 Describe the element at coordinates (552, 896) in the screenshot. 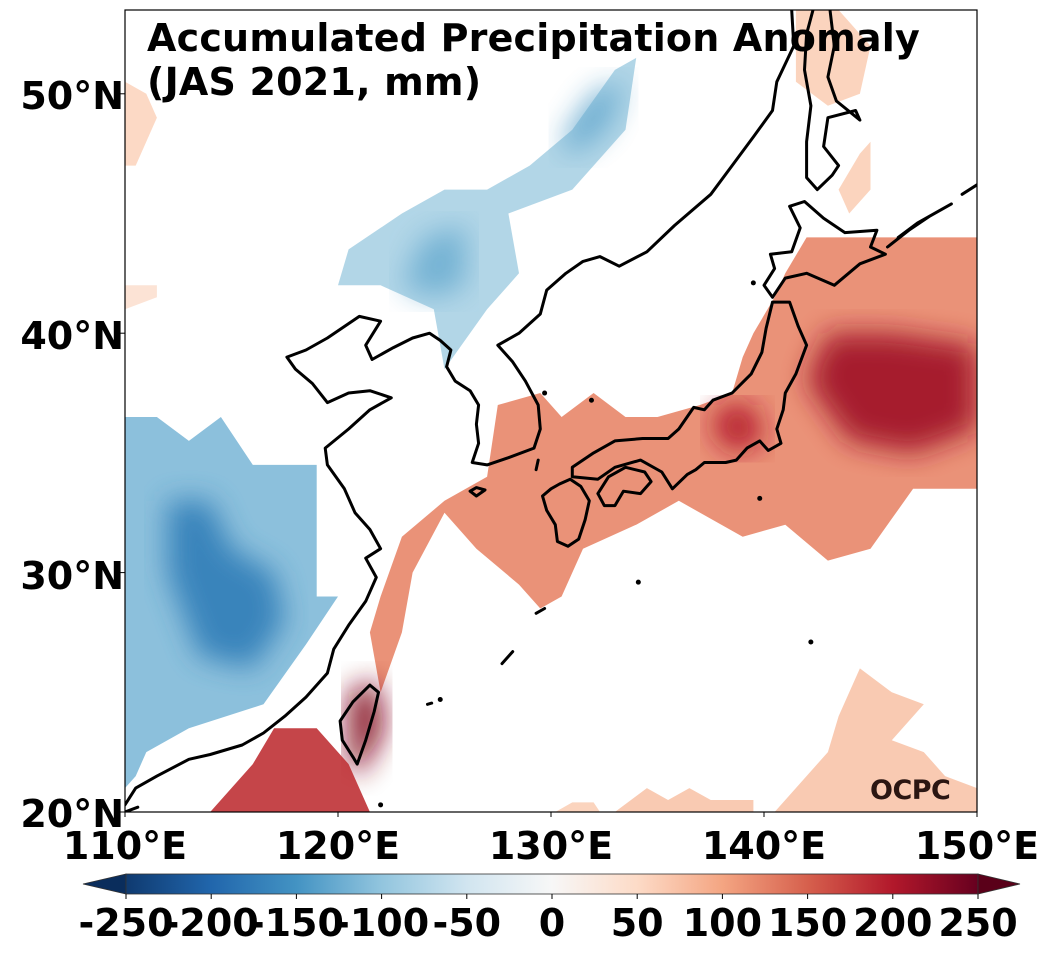

I see `colorbar-ticks` at that location.